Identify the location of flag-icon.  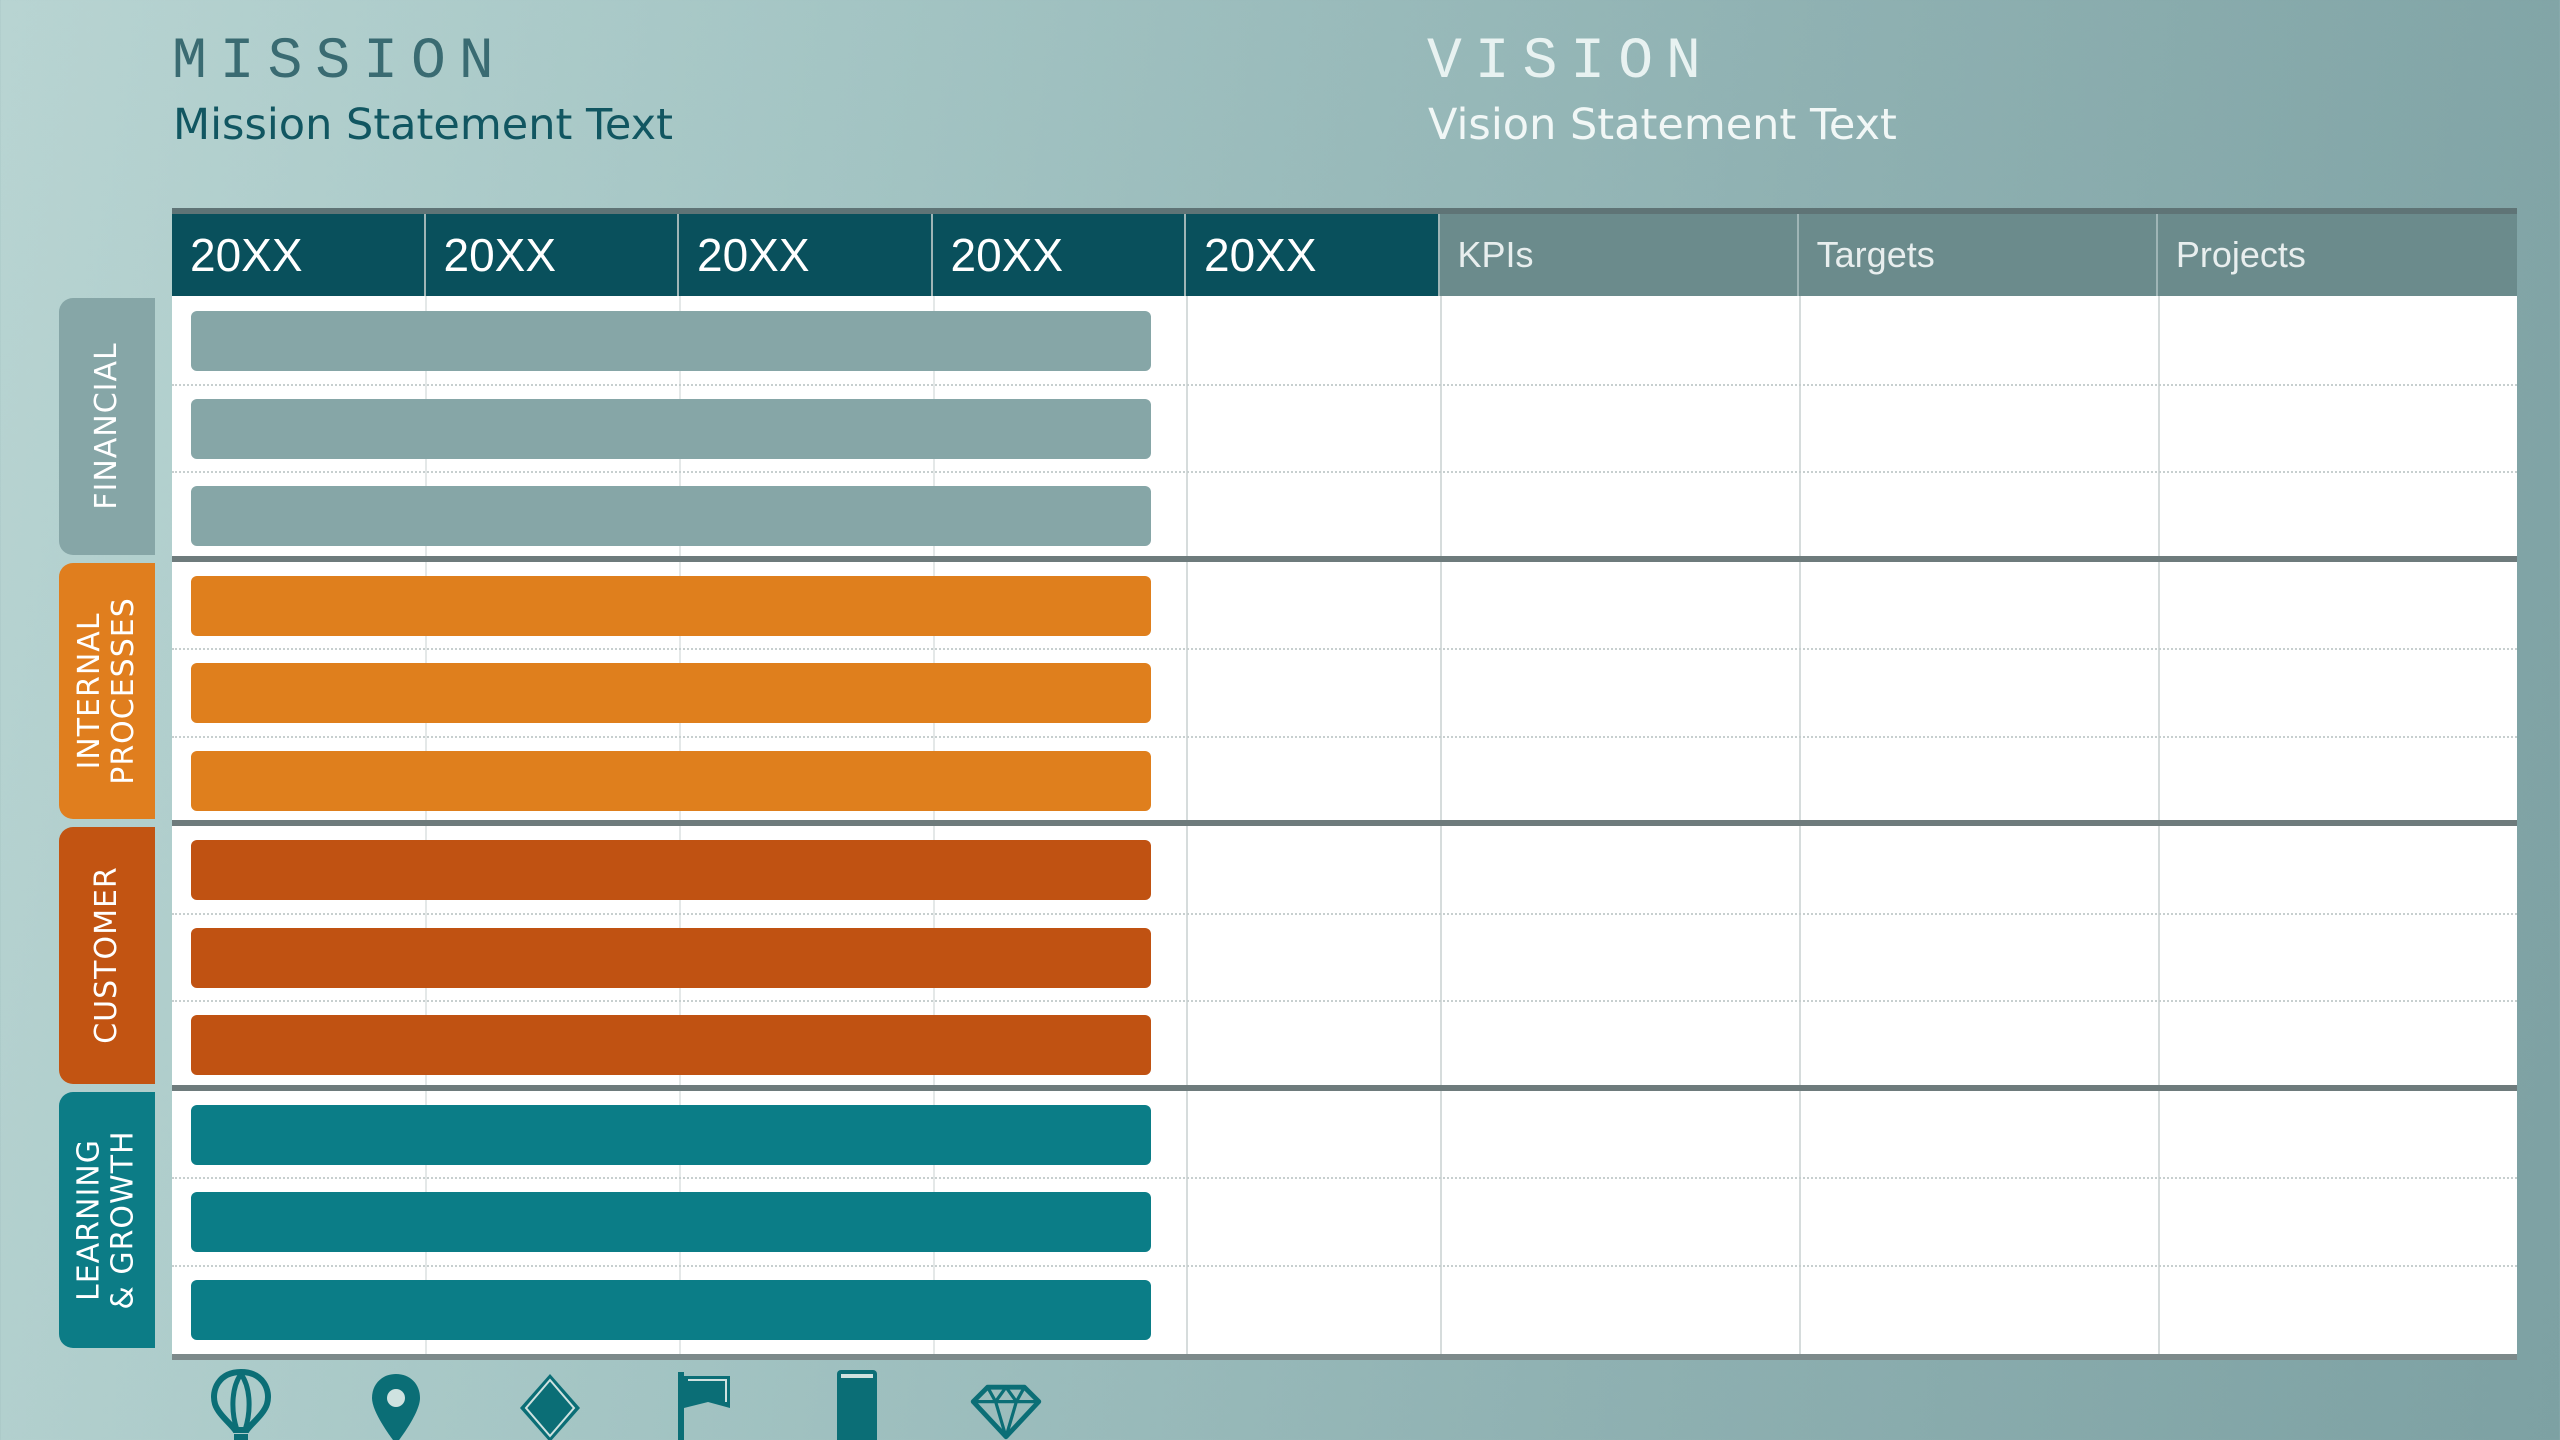
(704, 1404).